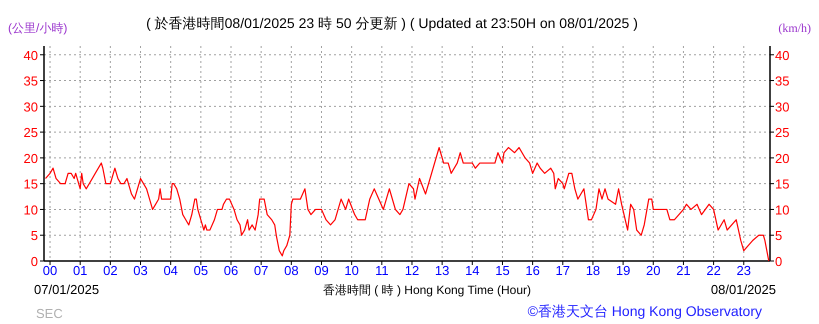 This screenshot has height=324, width=819. What do you see at coordinates (50, 270) in the screenshot?
I see `x-tick-label: 00` at bounding box center [50, 270].